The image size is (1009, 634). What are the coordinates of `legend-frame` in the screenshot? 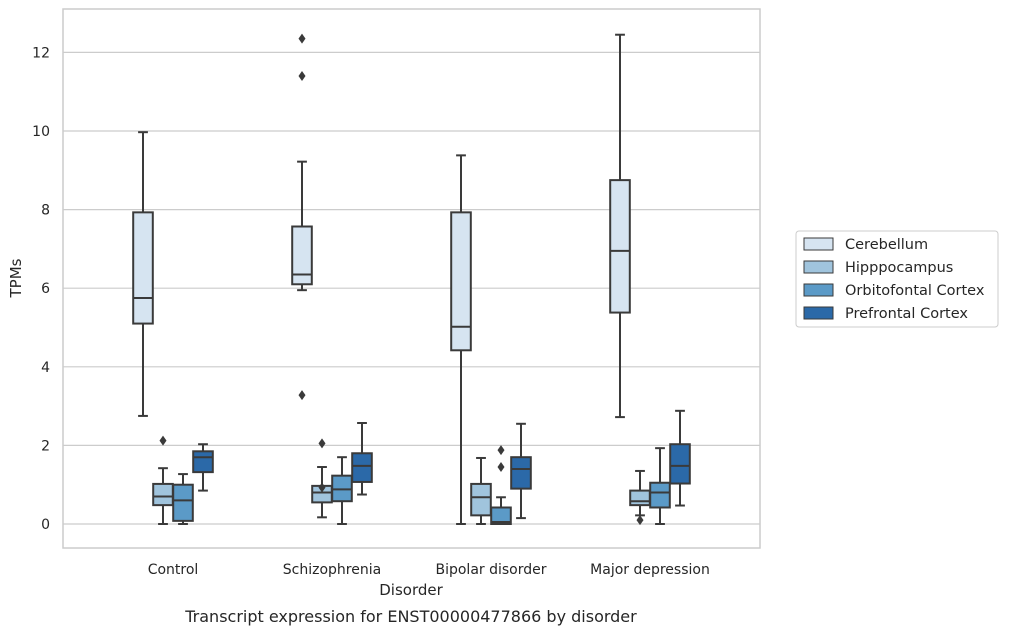 It's located at (897, 279).